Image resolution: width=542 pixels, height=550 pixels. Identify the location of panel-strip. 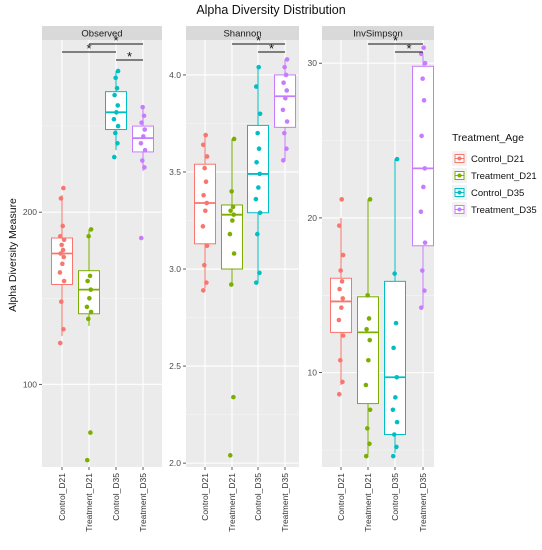
(102, 33).